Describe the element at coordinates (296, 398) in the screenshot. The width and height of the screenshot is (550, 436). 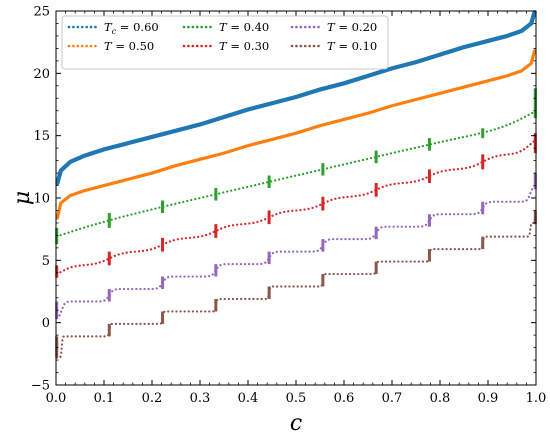
I see `x-tick-label: 0.5` at that location.